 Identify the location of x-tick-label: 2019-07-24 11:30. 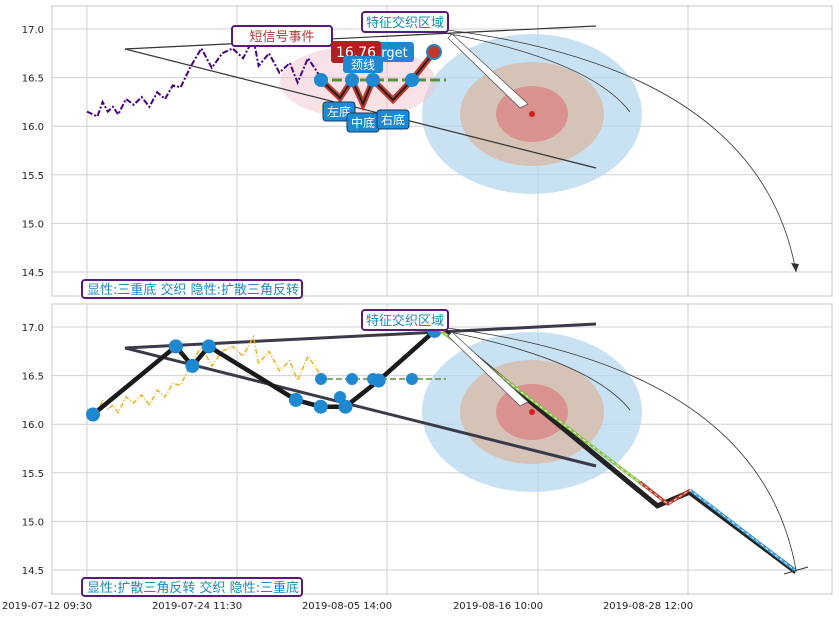
(197, 606).